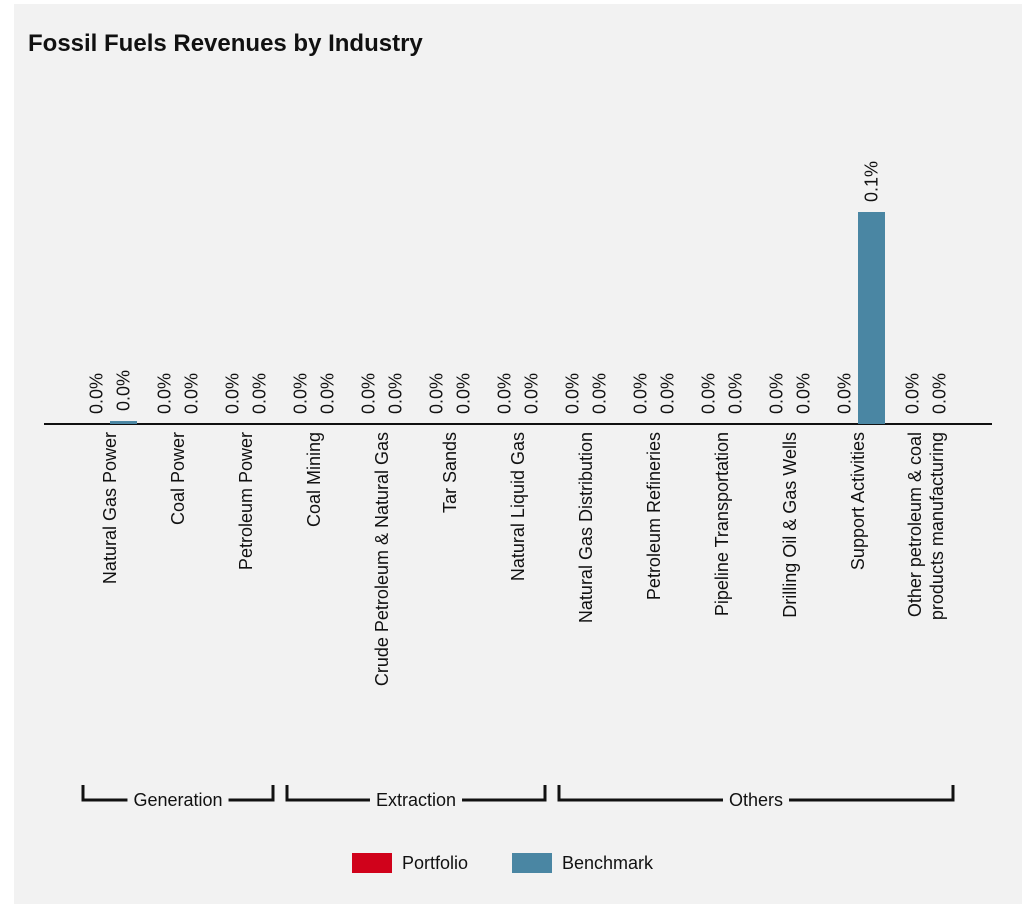 The height and width of the screenshot is (912, 1029). What do you see at coordinates (586, 527) in the screenshot?
I see `x-tick-label: Natural Gas Distribution` at bounding box center [586, 527].